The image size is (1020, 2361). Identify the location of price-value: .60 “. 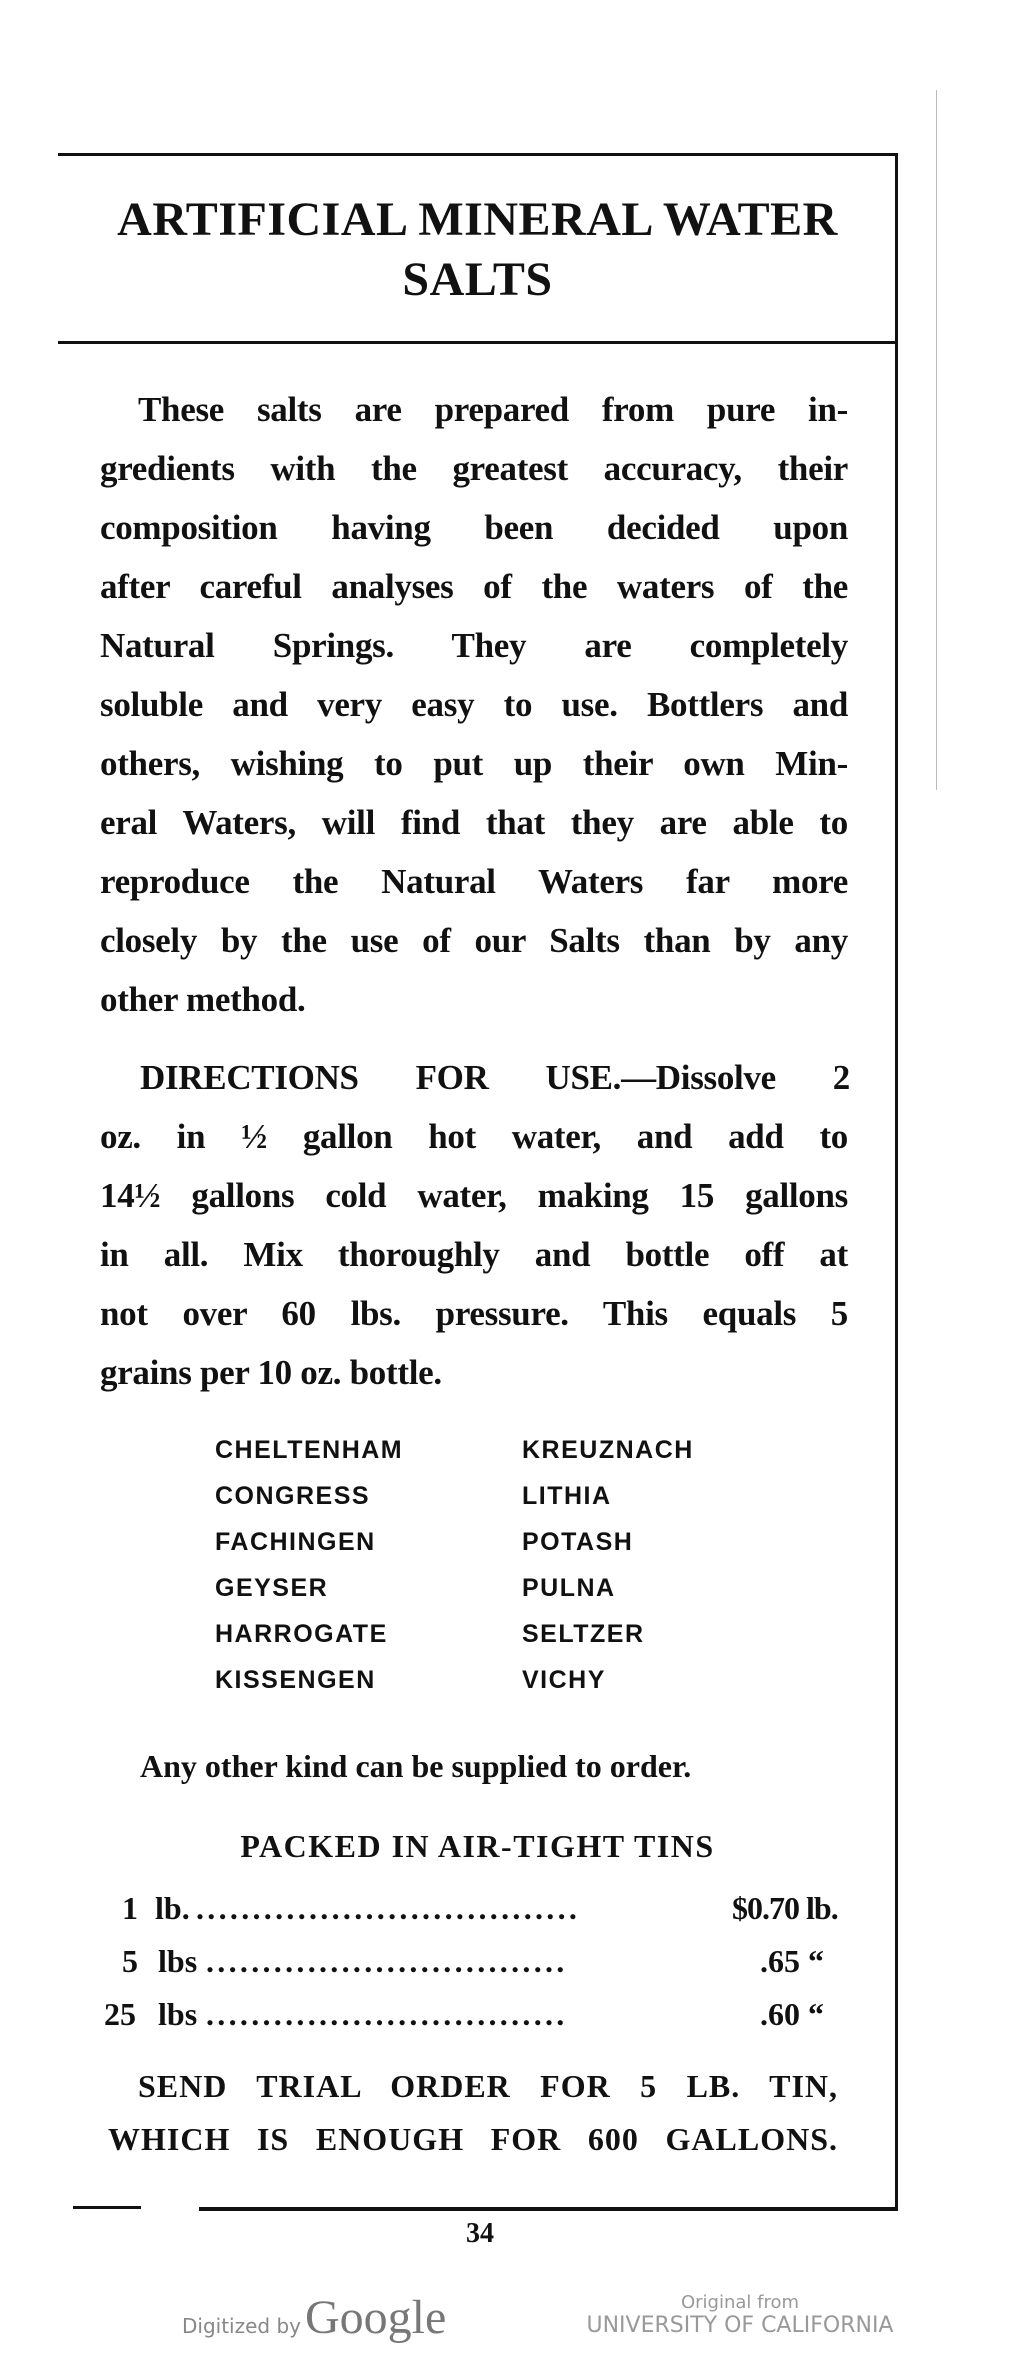
(792, 2014).